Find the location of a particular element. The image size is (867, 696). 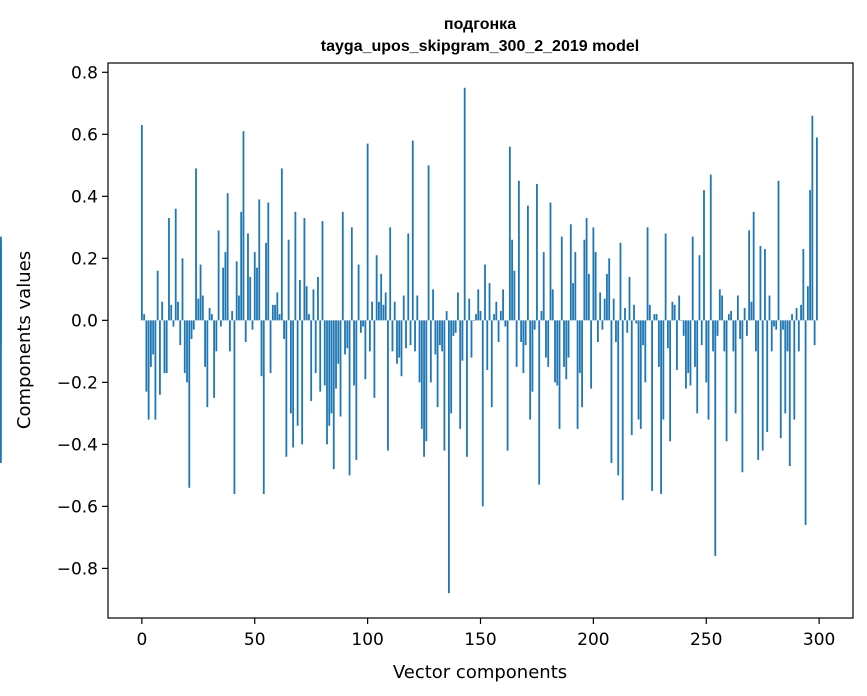

y-tick-label: −0.8 is located at coordinates (77, 569).